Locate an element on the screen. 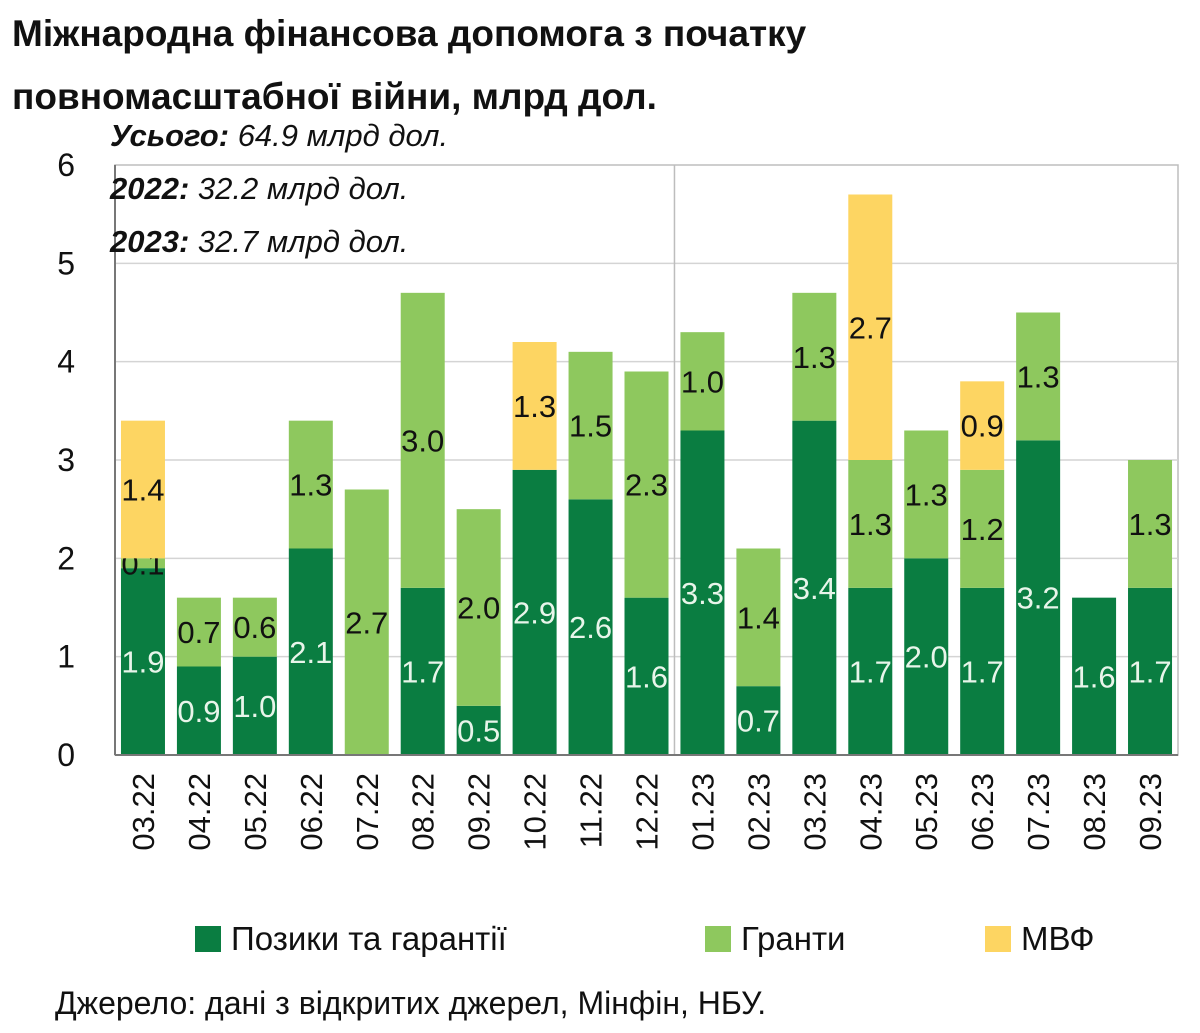 This screenshot has width=1200, height=1033. x-tick-label: 03.22 is located at coordinates (143, 812).